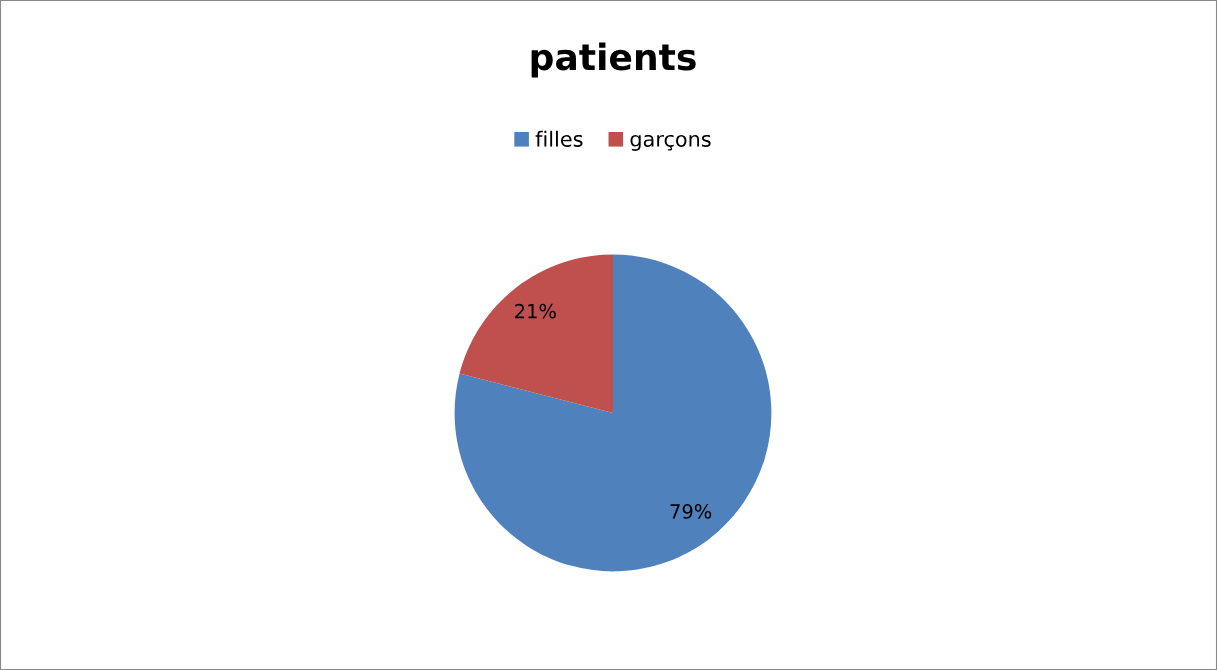  What do you see at coordinates (670, 142) in the screenshot?
I see `legend-label: garçons` at bounding box center [670, 142].